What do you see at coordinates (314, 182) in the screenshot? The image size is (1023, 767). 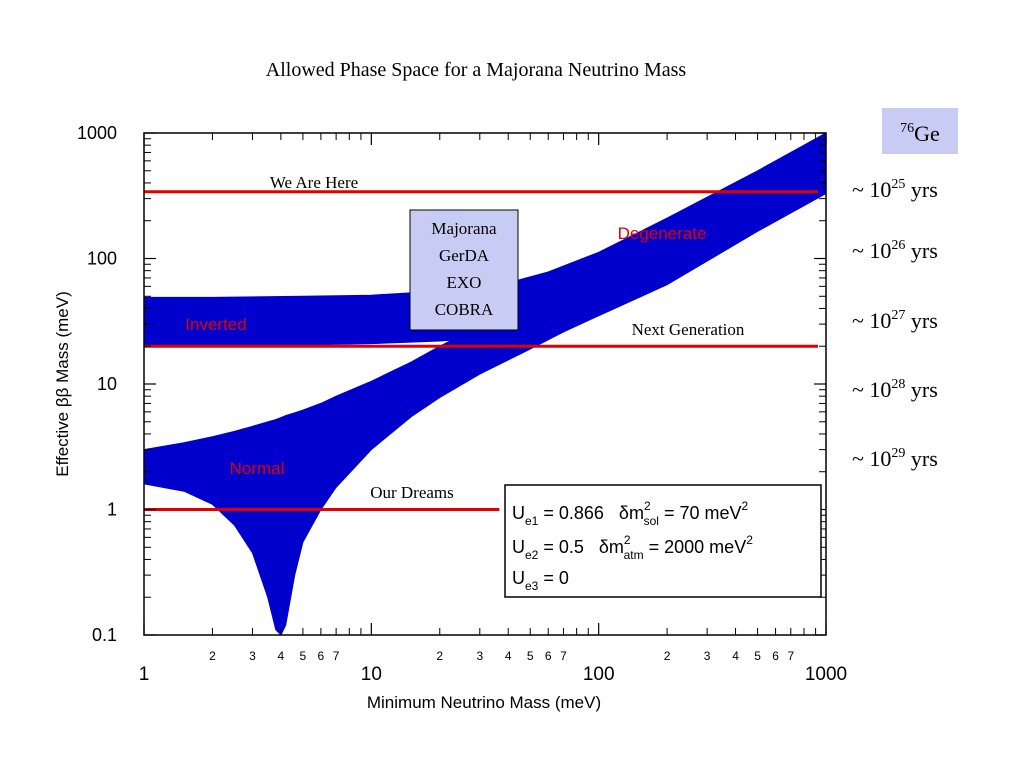 I see `reference-label-we-are-here: We Are Here` at bounding box center [314, 182].